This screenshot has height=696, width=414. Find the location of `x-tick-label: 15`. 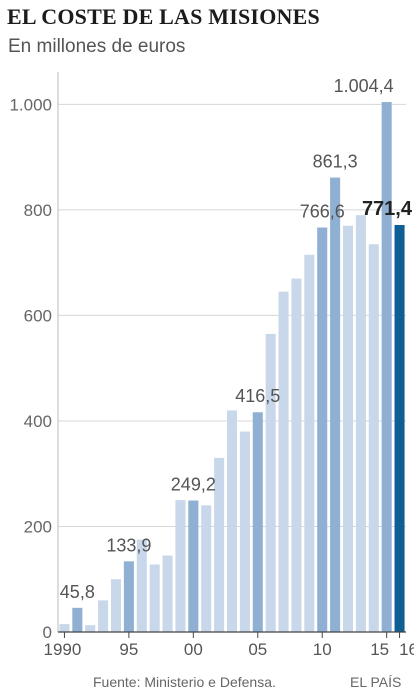

x-tick-label: 15 is located at coordinates (379, 649).